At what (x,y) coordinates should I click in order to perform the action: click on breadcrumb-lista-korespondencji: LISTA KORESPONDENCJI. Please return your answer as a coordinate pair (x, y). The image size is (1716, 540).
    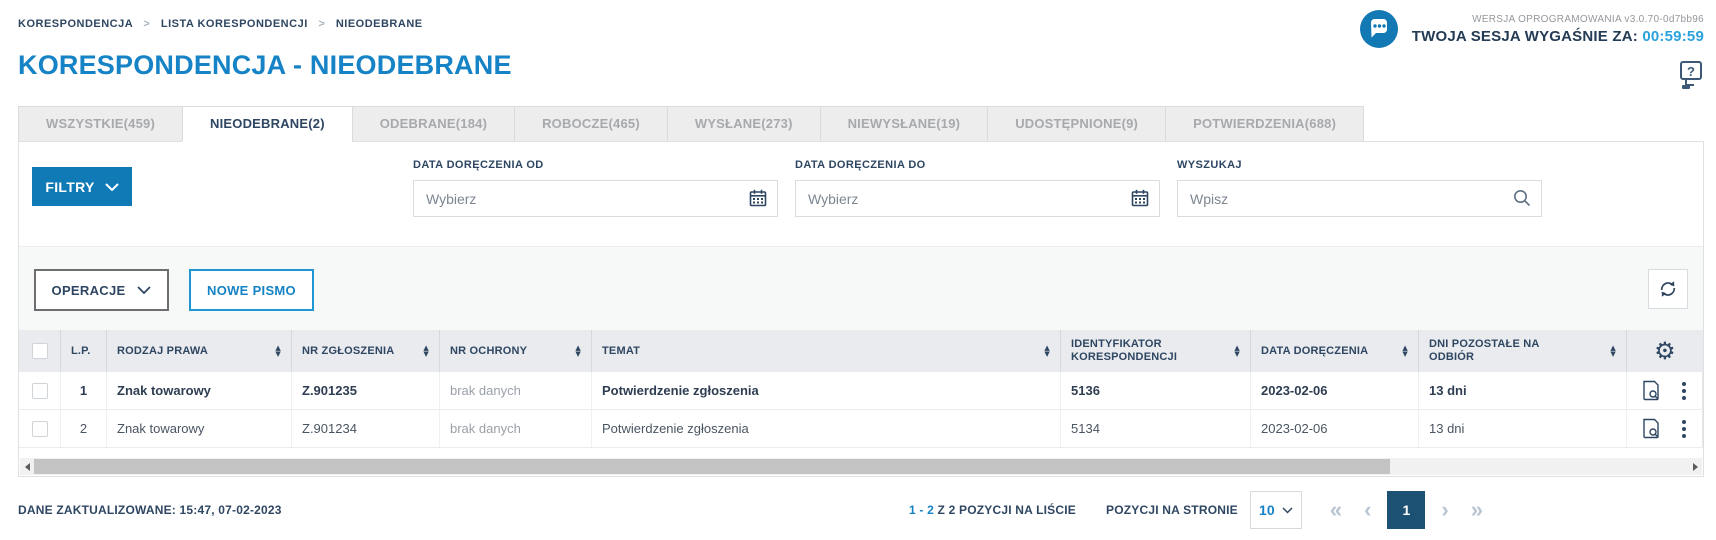
    Looking at the image, I should click on (234, 24).